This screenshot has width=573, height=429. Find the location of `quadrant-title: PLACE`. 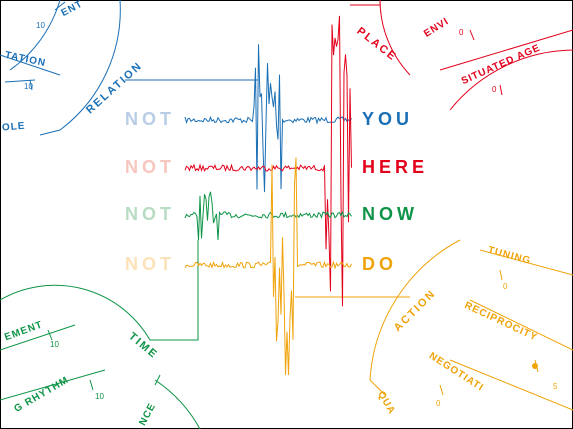

quadrant-title: PLACE is located at coordinates (376, 44).